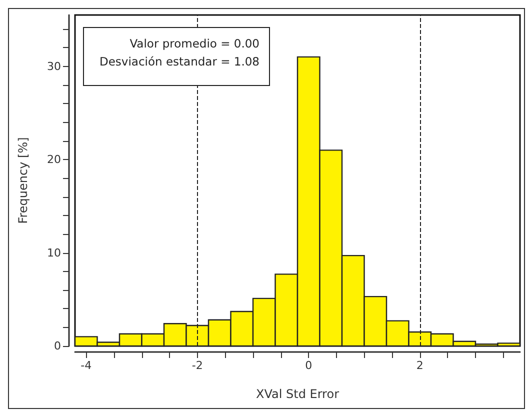 The width and height of the screenshot is (531, 415). What do you see at coordinates (420, 365) in the screenshot?
I see `x-tick-label: 2` at bounding box center [420, 365].